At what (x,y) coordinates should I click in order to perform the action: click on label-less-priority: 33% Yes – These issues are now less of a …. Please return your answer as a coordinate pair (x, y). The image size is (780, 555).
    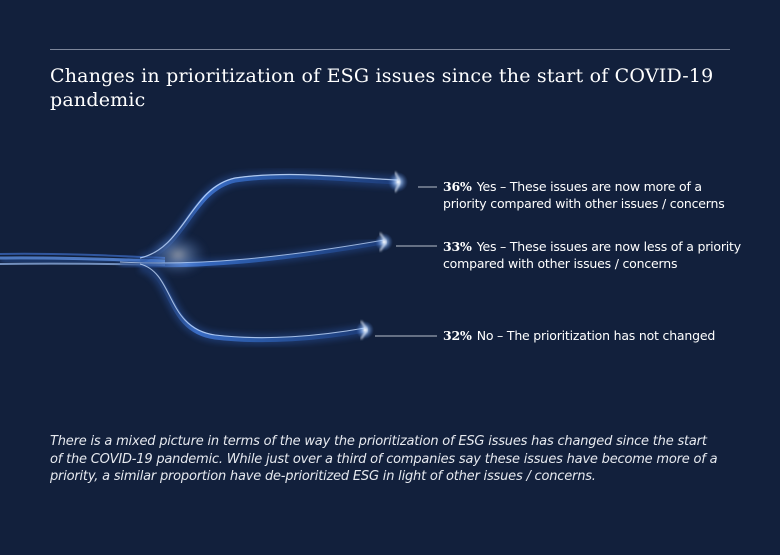
    Looking at the image, I should click on (593, 255).